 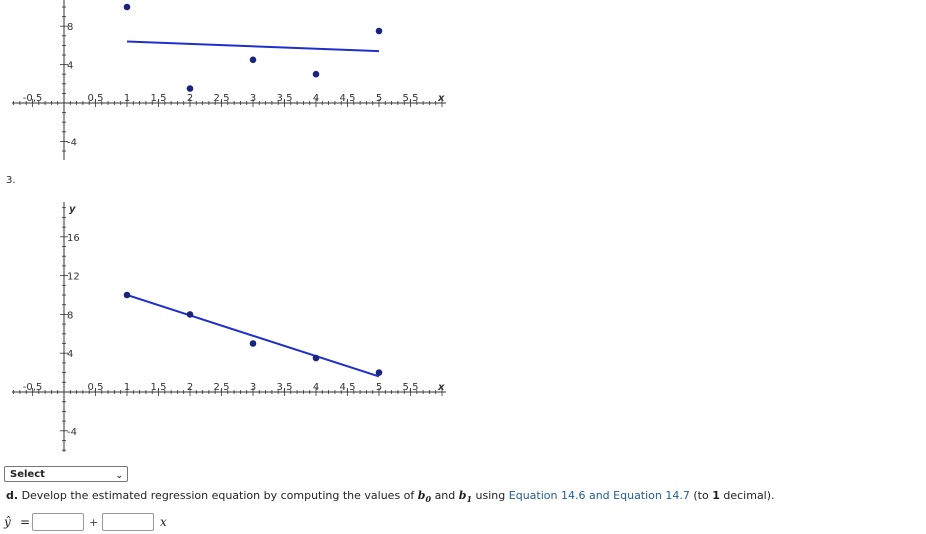 What do you see at coordinates (445, 495) in the screenshot?
I see `and-text: and` at bounding box center [445, 495].